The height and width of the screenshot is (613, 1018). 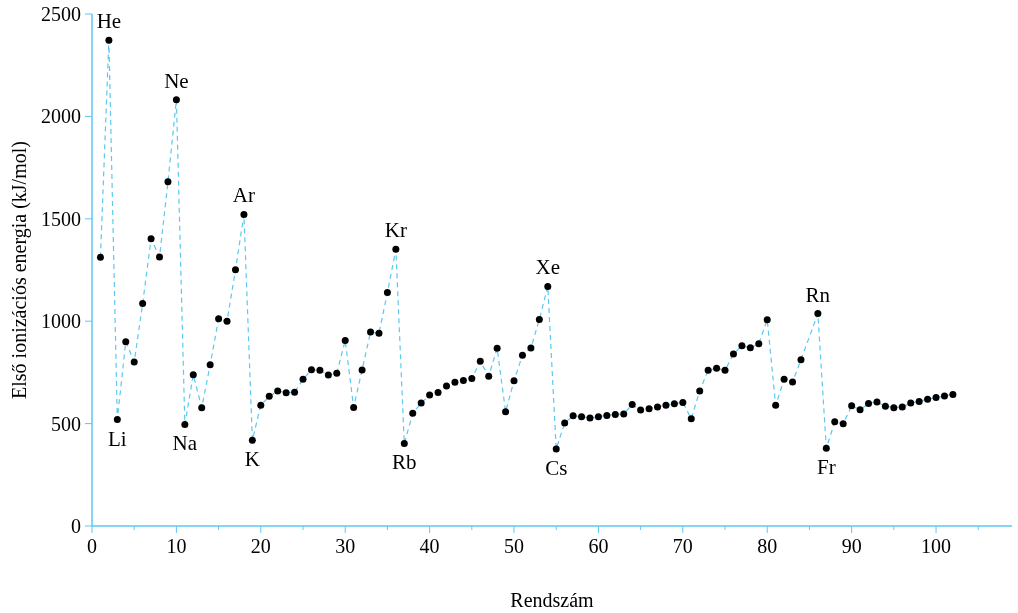 I want to click on y-tick-label: 2000, so click(x=61, y=116).